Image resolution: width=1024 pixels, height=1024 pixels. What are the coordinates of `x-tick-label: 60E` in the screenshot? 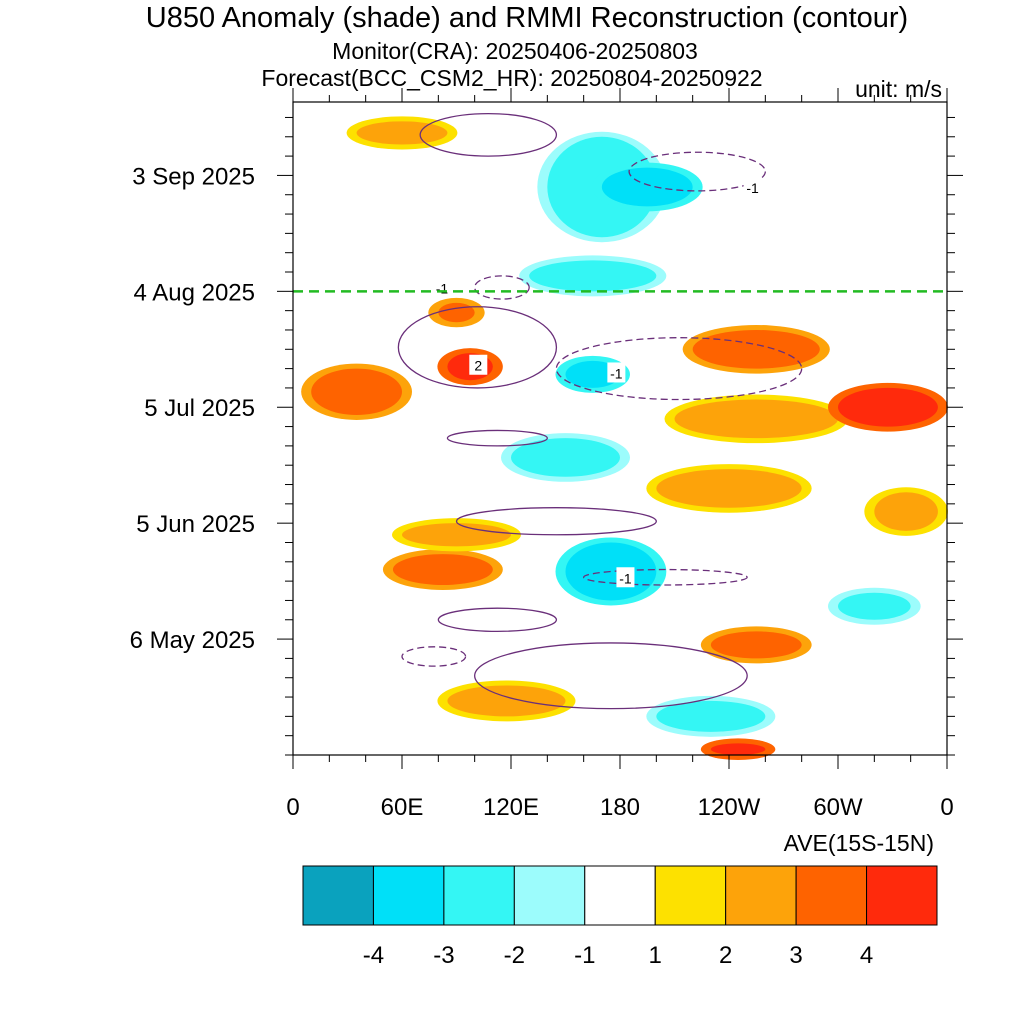 It's located at (402, 807).